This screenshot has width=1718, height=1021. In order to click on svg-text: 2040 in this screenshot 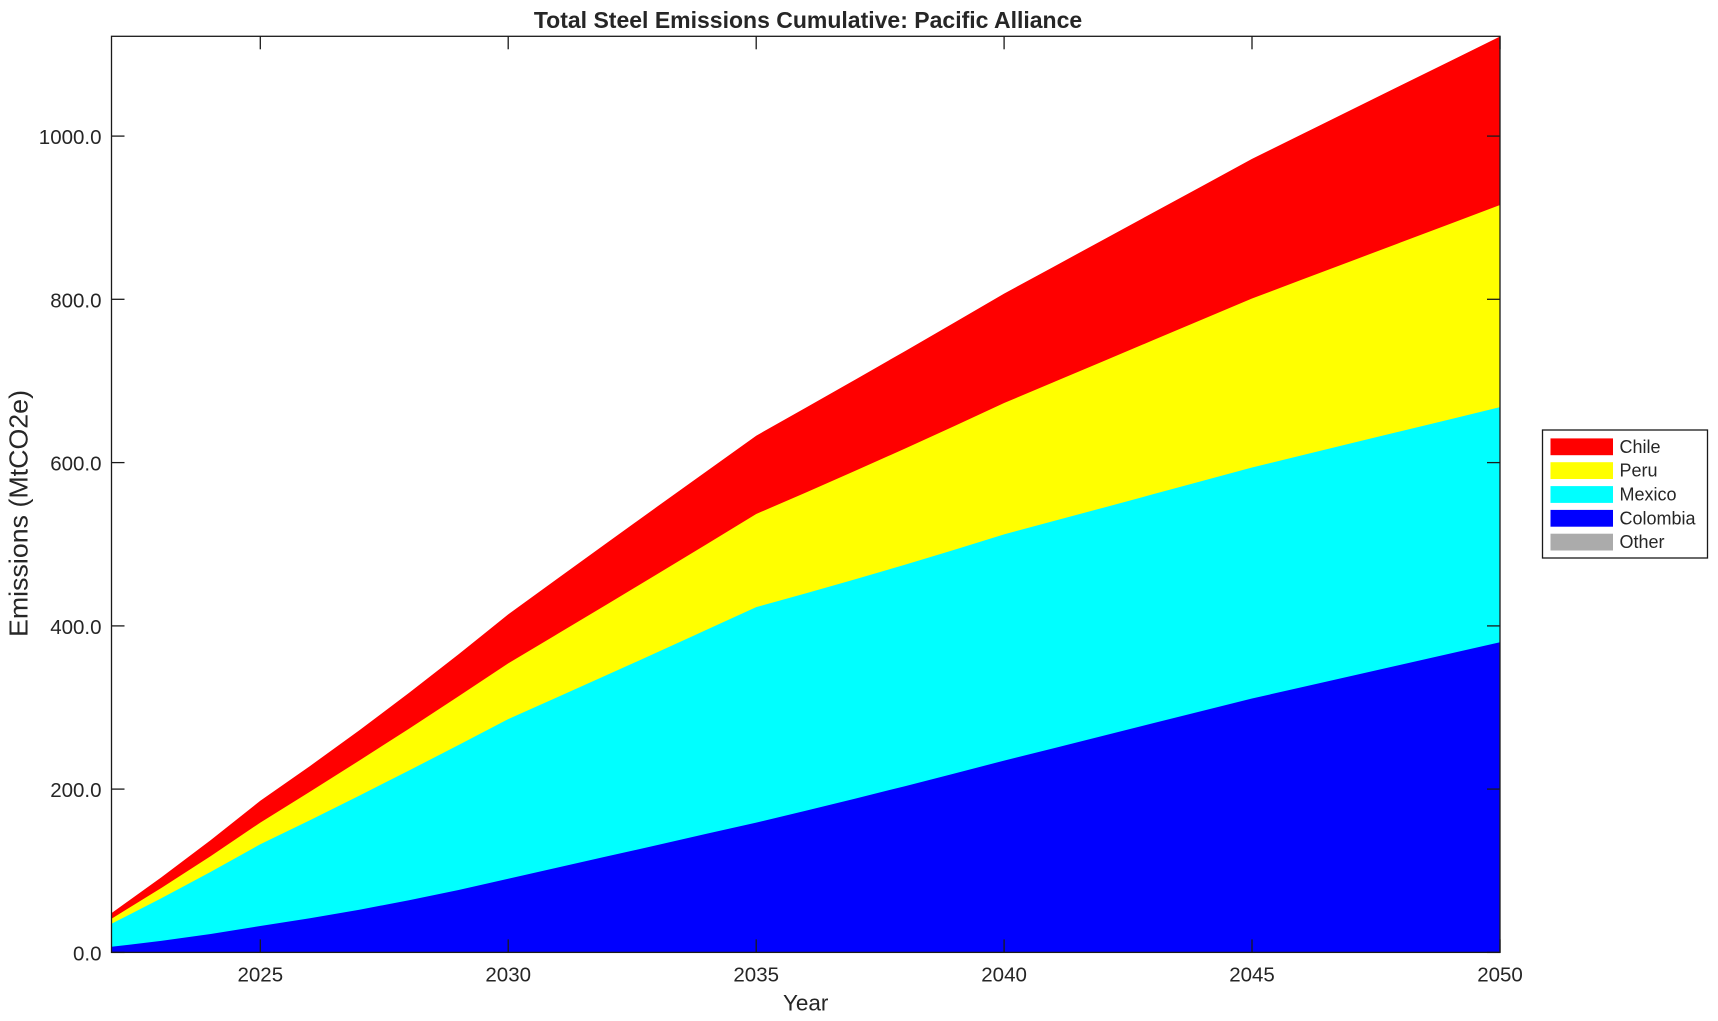, I will do `click(1004, 975)`.